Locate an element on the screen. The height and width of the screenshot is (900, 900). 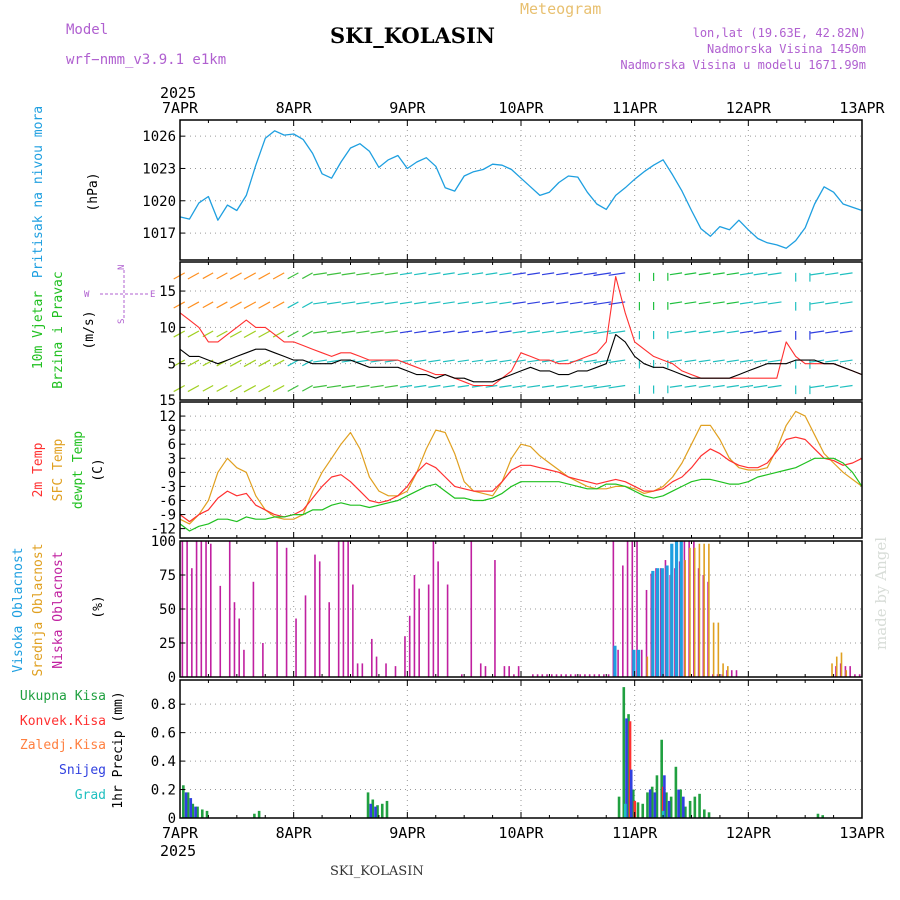
cloud-mid-bar is located at coordinates (709, 610).